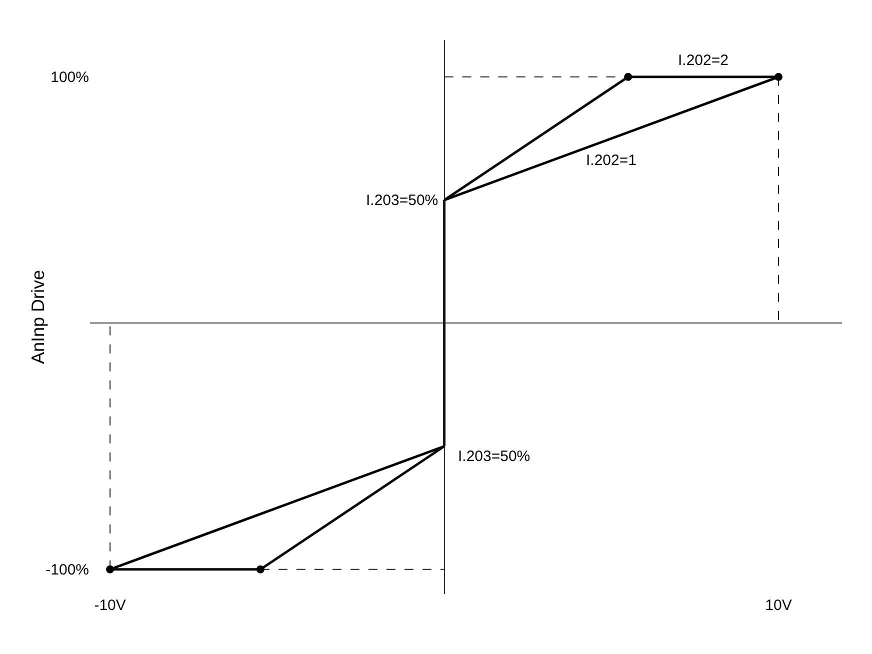 The height and width of the screenshot is (654, 872). Describe the element at coordinates (38, 317) in the screenshot. I see `y-axis-title: AnInp Drive` at that location.